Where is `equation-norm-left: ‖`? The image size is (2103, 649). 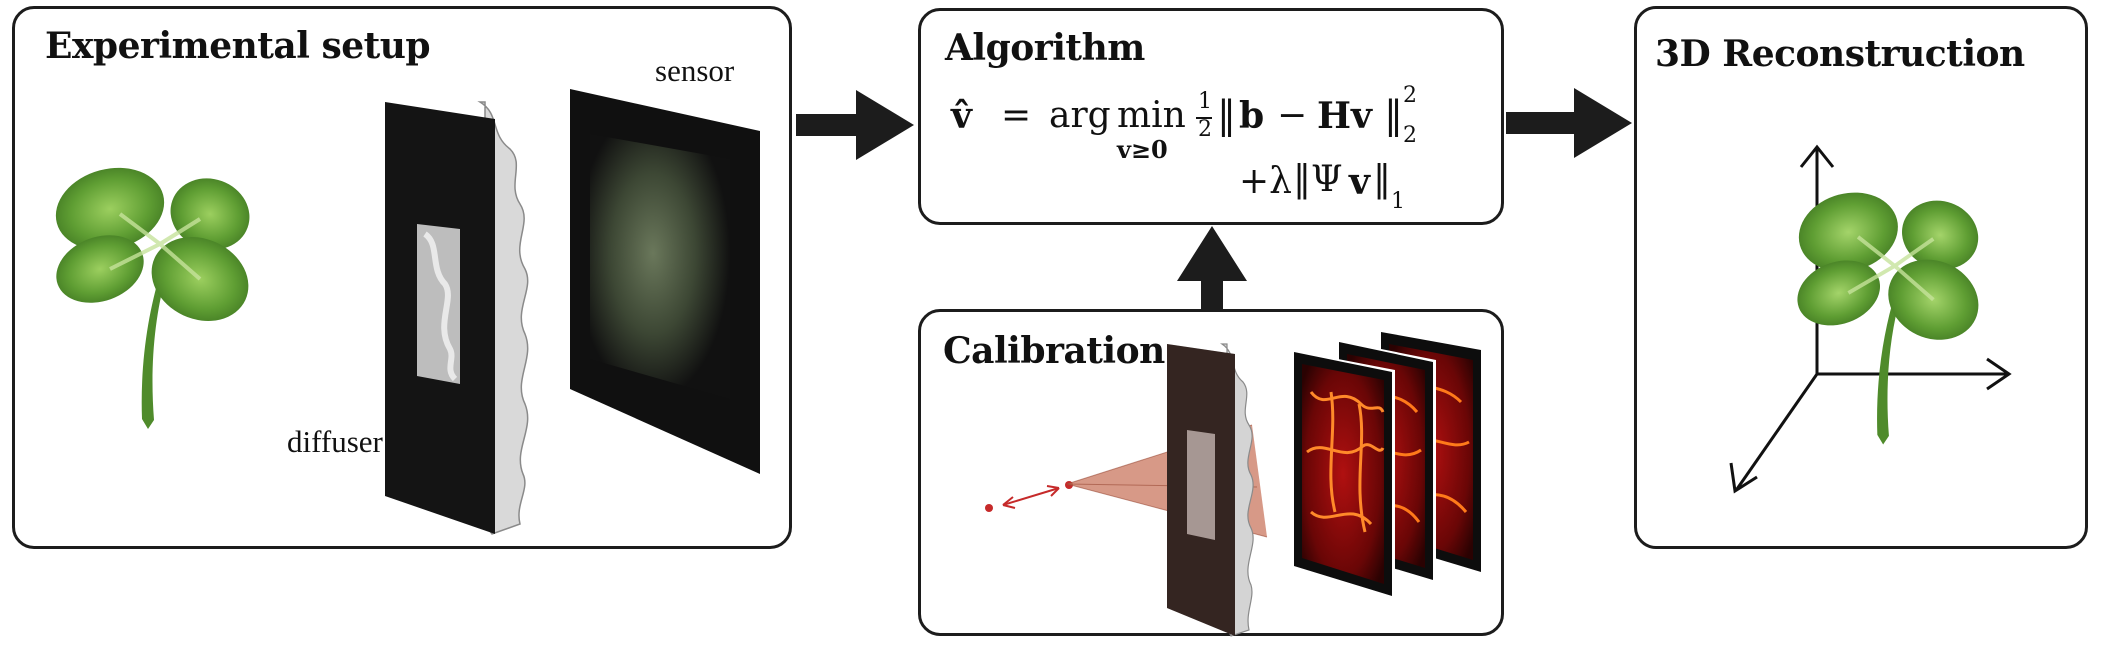 equation-norm-left: ‖ is located at coordinates (1226, 115).